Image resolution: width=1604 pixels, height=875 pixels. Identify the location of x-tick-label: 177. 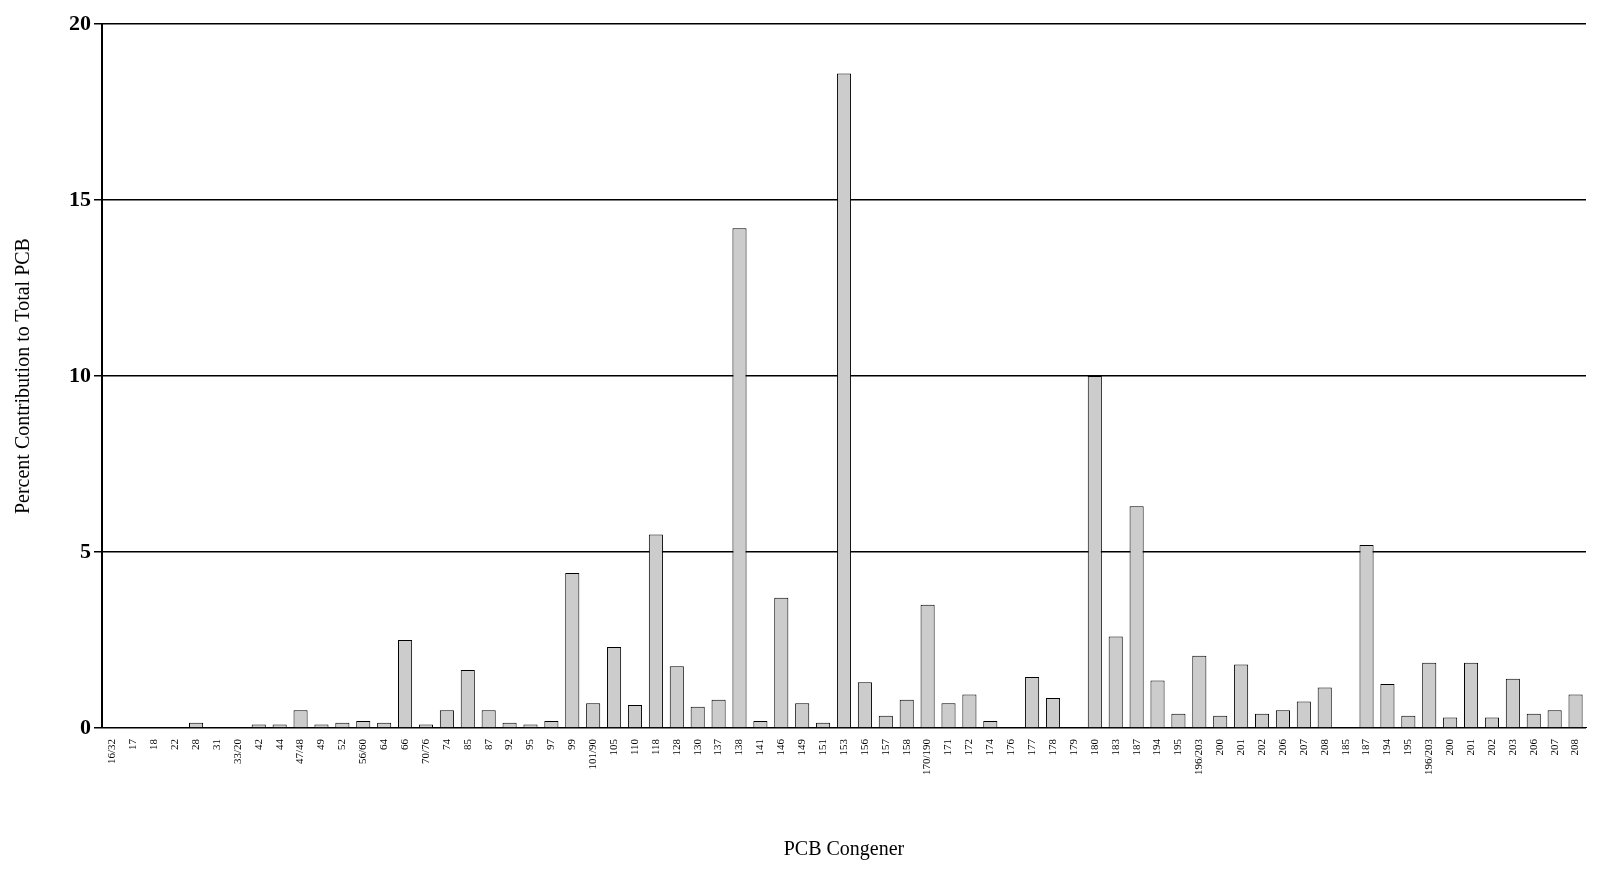
(1031, 747).